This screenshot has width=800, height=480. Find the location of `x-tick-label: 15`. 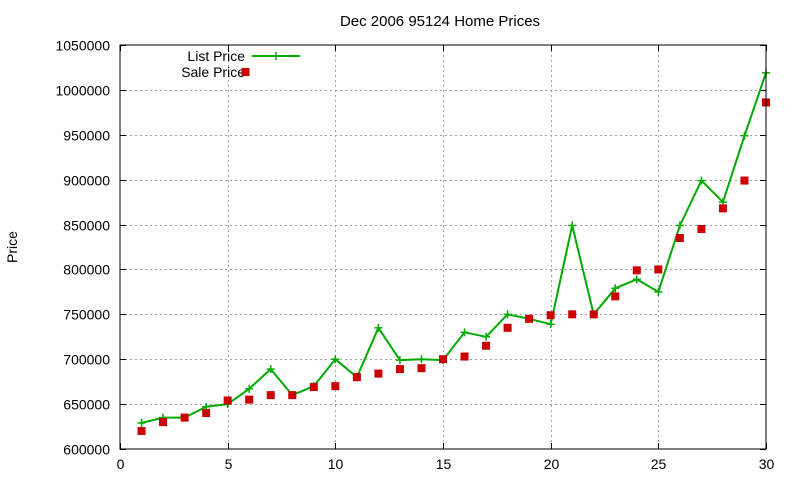

x-tick-label: 15 is located at coordinates (444, 464).